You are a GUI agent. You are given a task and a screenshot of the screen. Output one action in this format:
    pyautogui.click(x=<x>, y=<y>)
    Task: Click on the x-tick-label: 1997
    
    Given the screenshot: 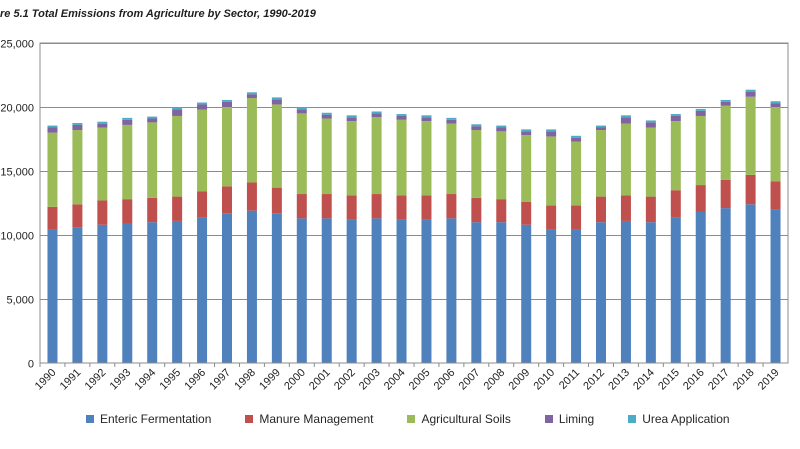 What is the action you would take?
    pyautogui.click(x=220, y=380)
    